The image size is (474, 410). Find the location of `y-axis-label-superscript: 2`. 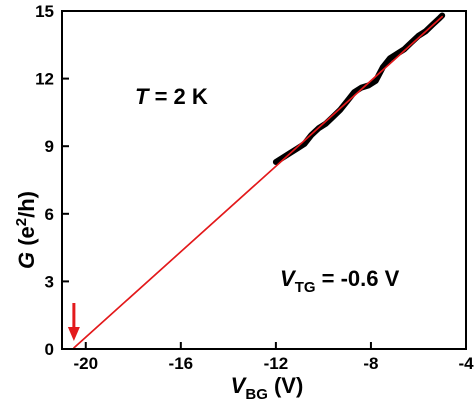

y-axis-label-superscript: 2 is located at coordinates (21, 222).